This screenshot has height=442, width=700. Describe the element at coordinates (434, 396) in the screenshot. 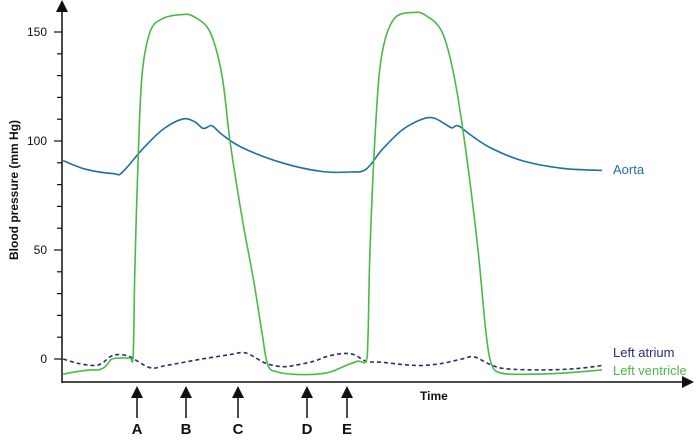

I see `x-axis-title: Time` at that location.